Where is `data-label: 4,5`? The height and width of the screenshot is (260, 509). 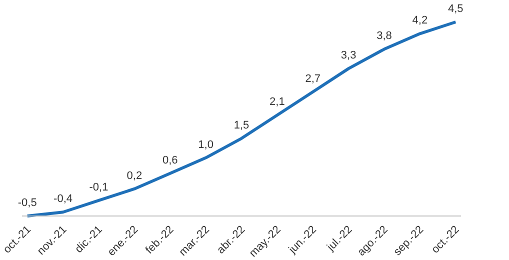
data-label: 4,5 is located at coordinates (456, 9).